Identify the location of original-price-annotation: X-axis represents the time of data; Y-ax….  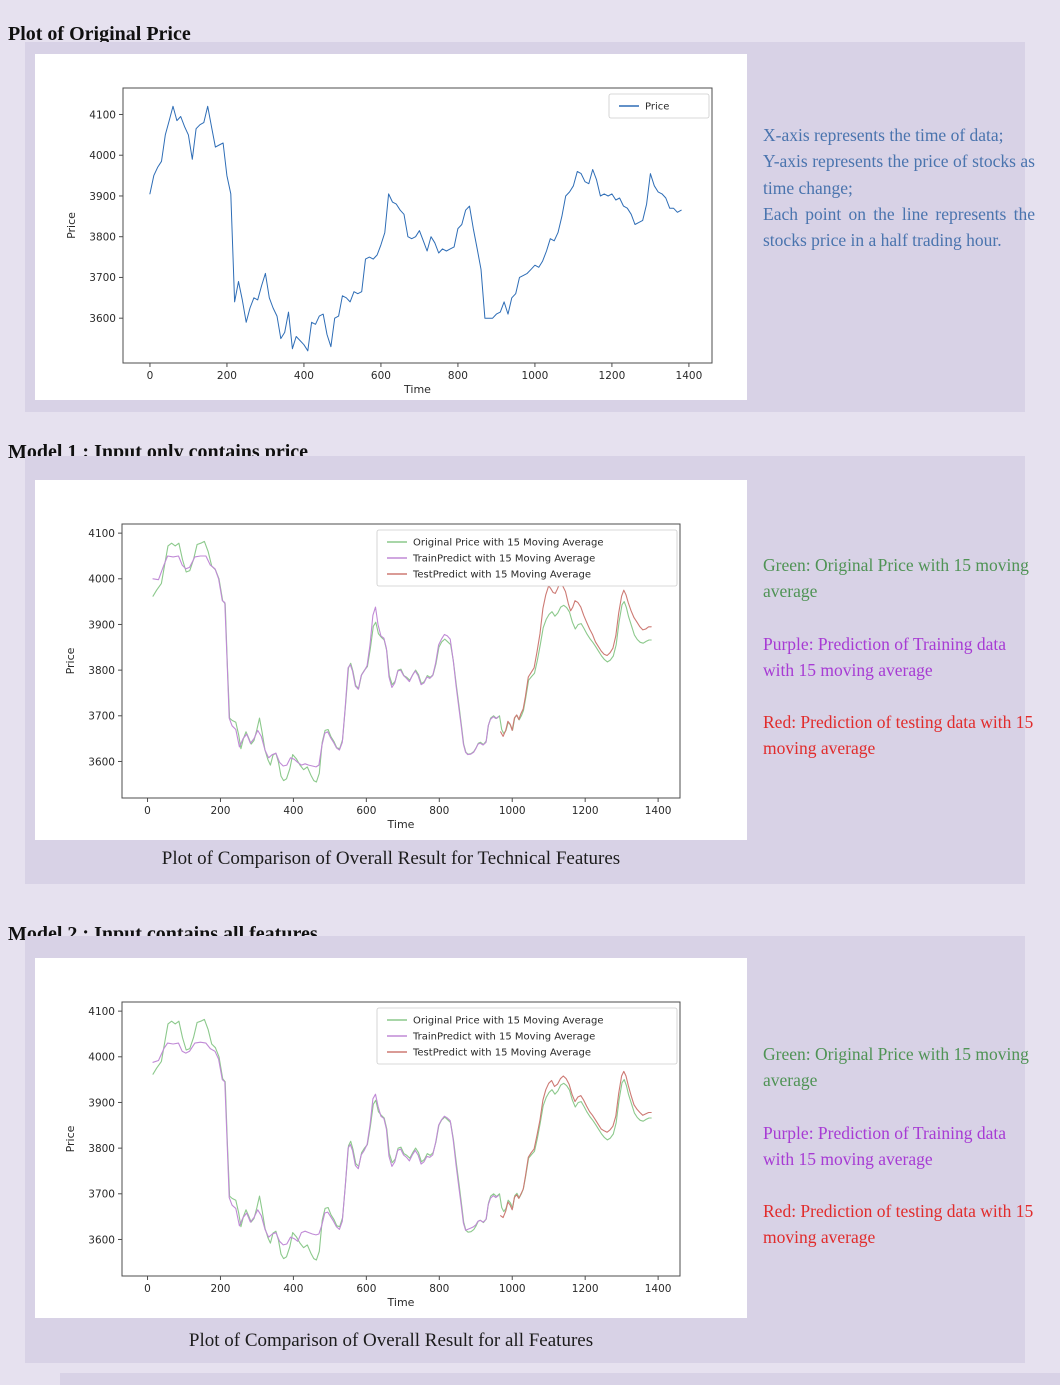
(899, 187).